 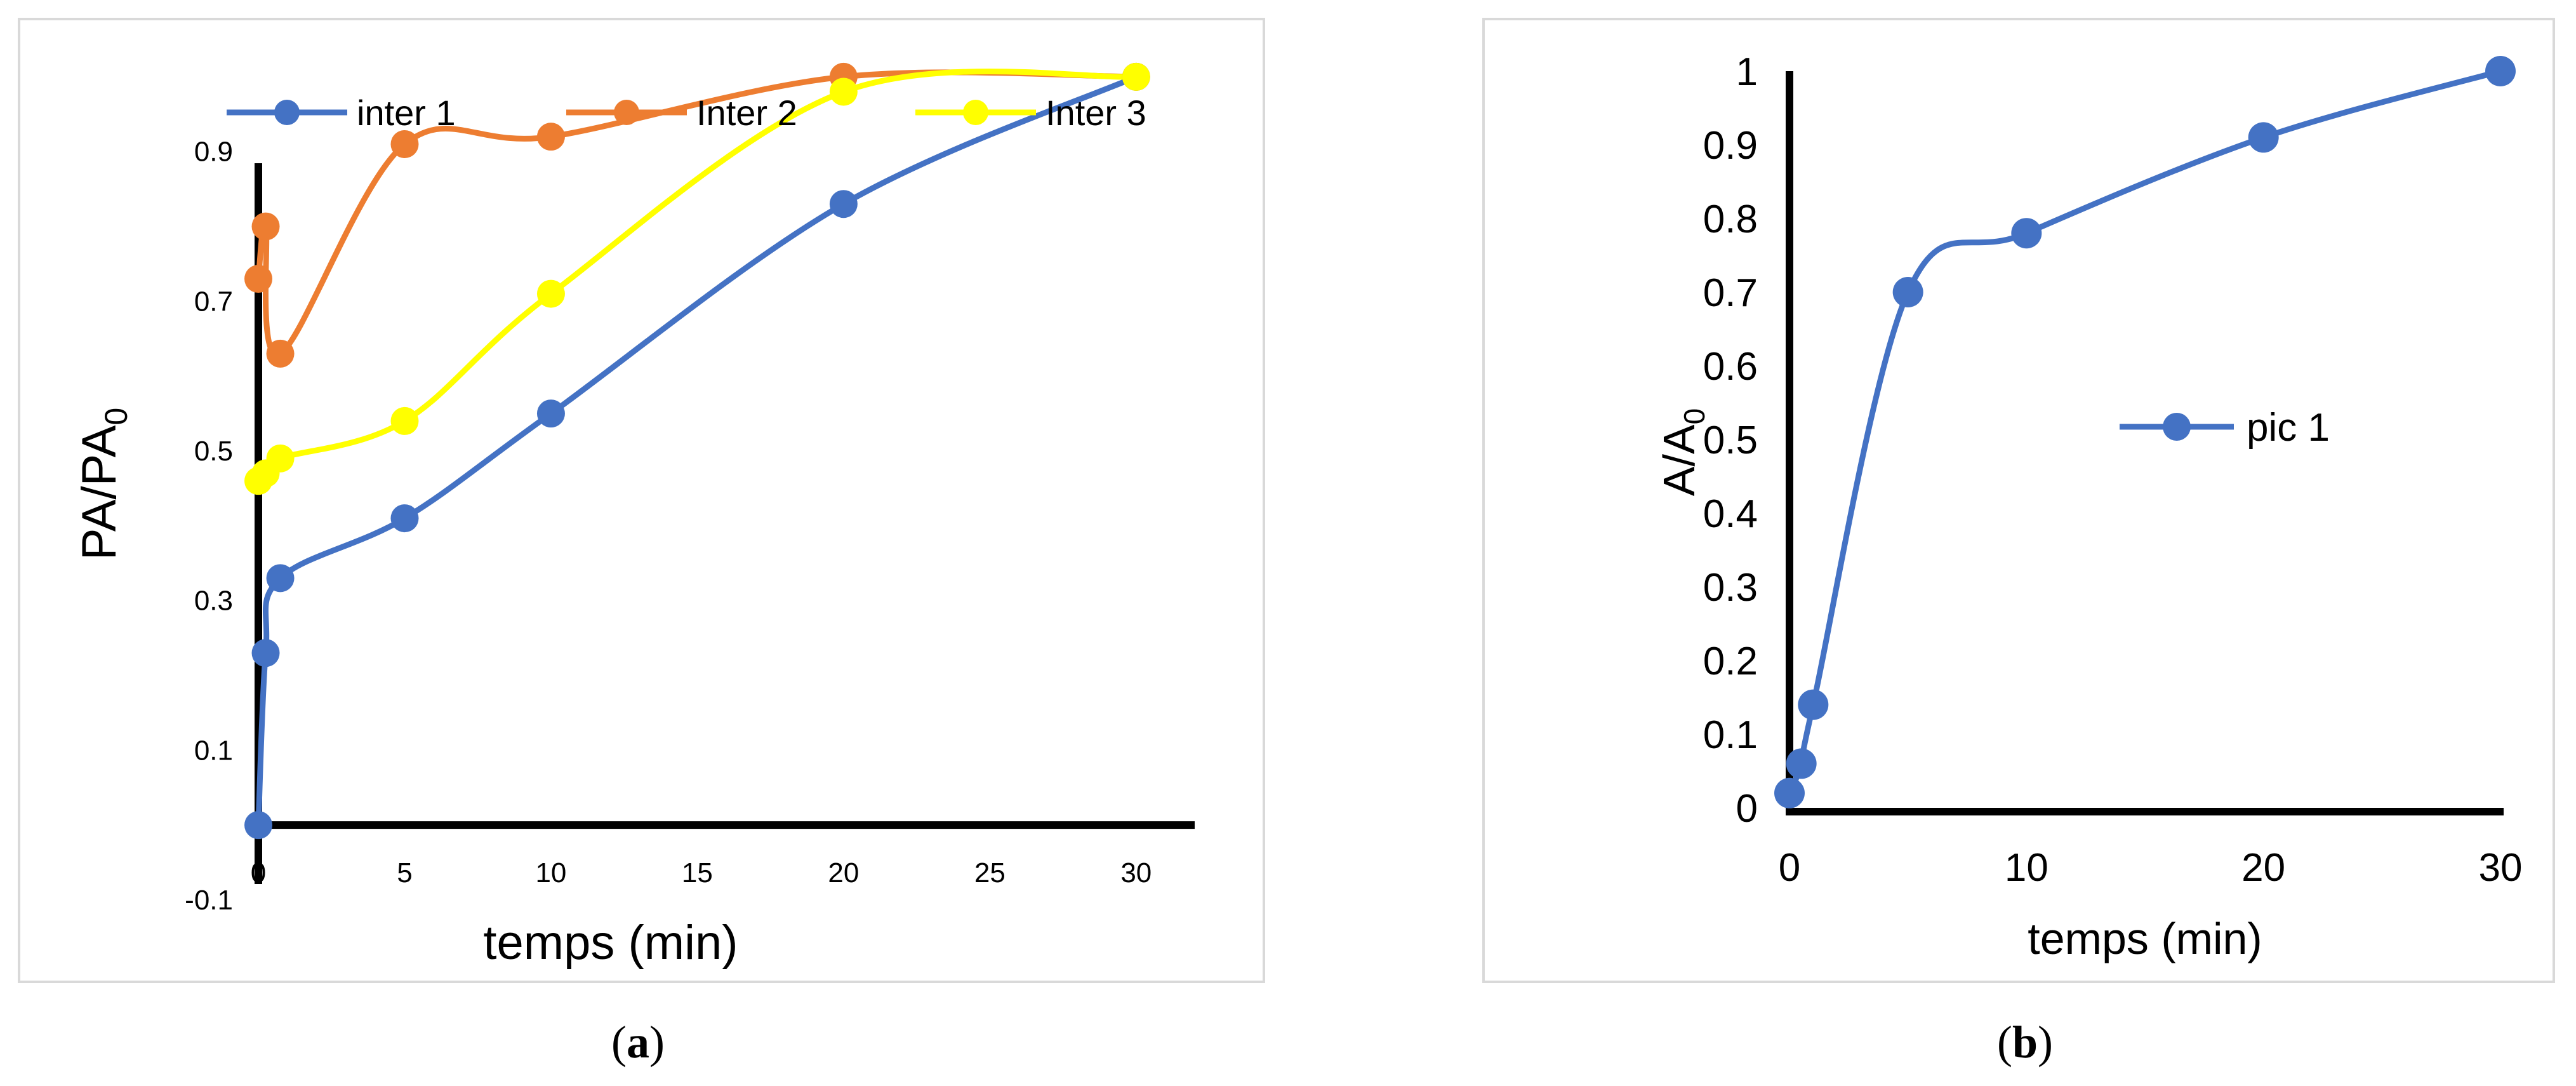 I want to click on y-tick-label: 0.8, so click(x=1730, y=219).